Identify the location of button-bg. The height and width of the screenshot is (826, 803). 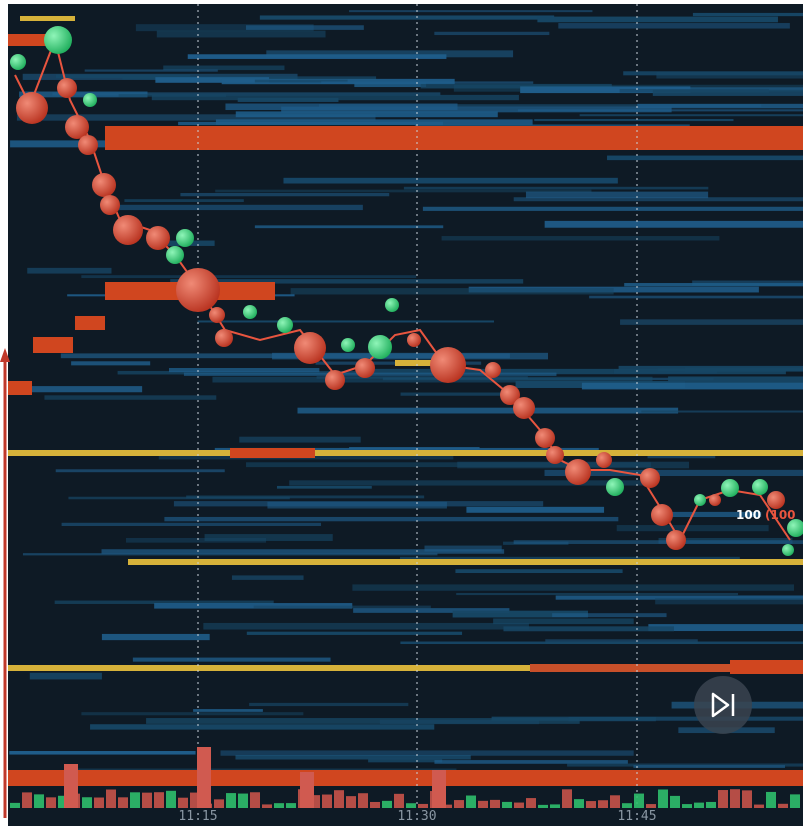
(723, 705).